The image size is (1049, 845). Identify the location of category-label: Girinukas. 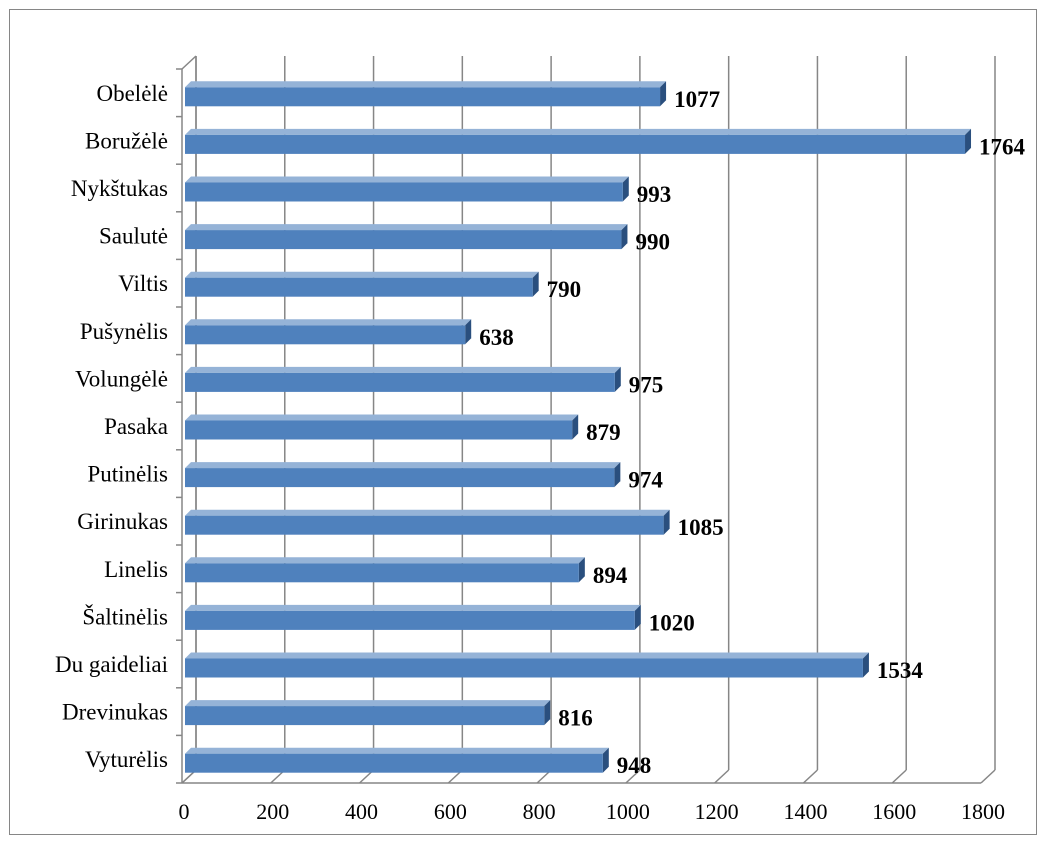
(122, 521).